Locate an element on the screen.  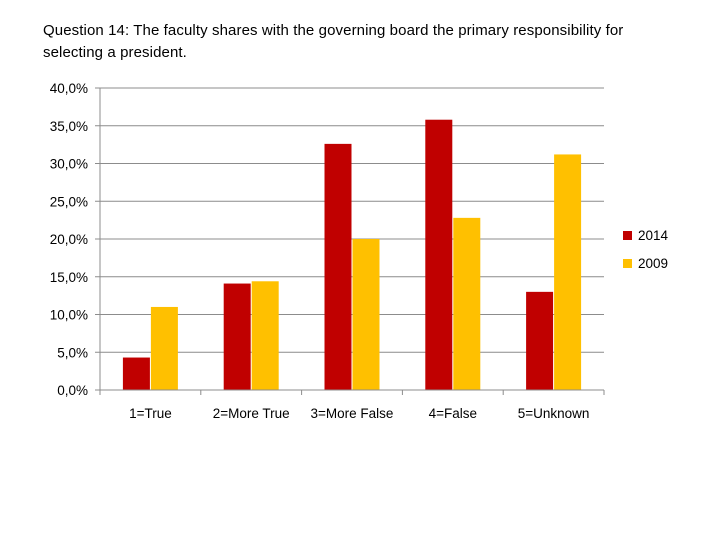
x-tick-label: 2=More True is located at coordinates (251, 413).